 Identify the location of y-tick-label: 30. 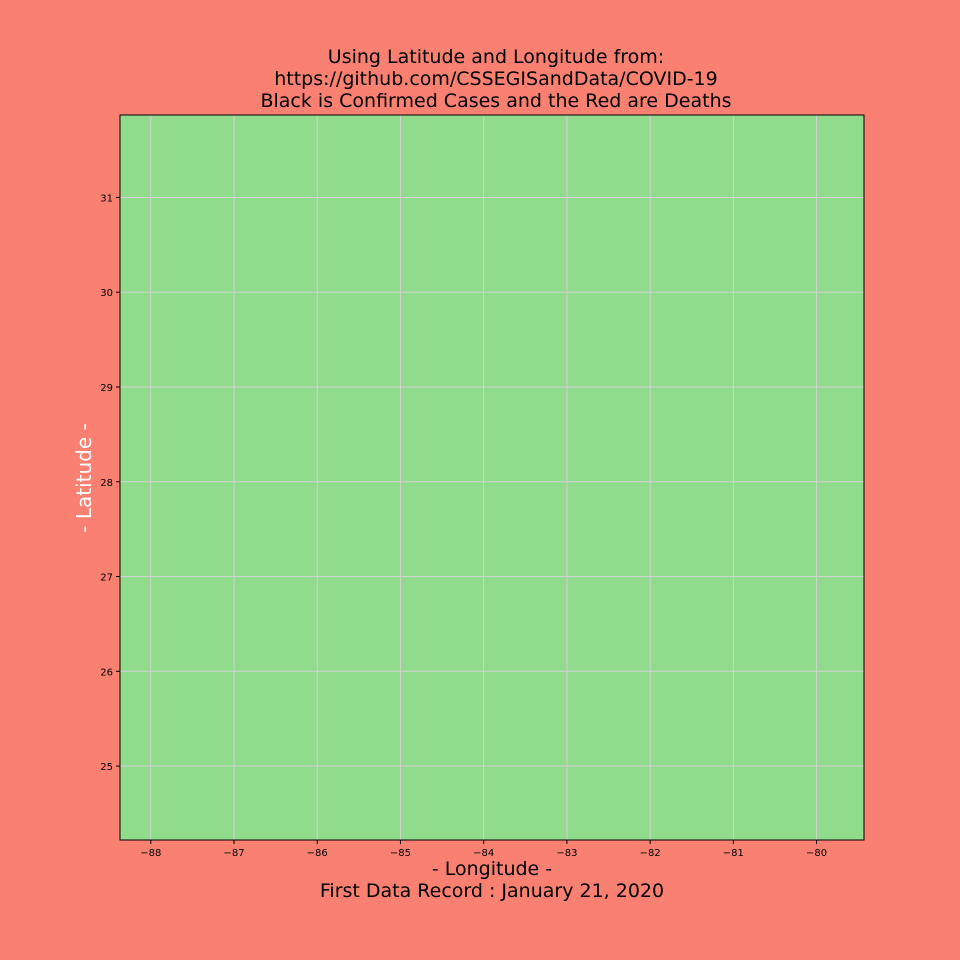
(106, 293).